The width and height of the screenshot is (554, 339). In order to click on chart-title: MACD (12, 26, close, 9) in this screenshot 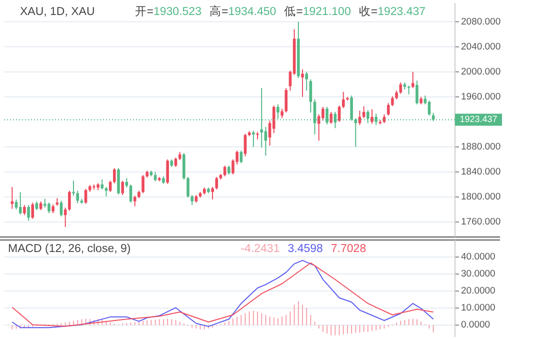, I will do `click(69, 249)`.